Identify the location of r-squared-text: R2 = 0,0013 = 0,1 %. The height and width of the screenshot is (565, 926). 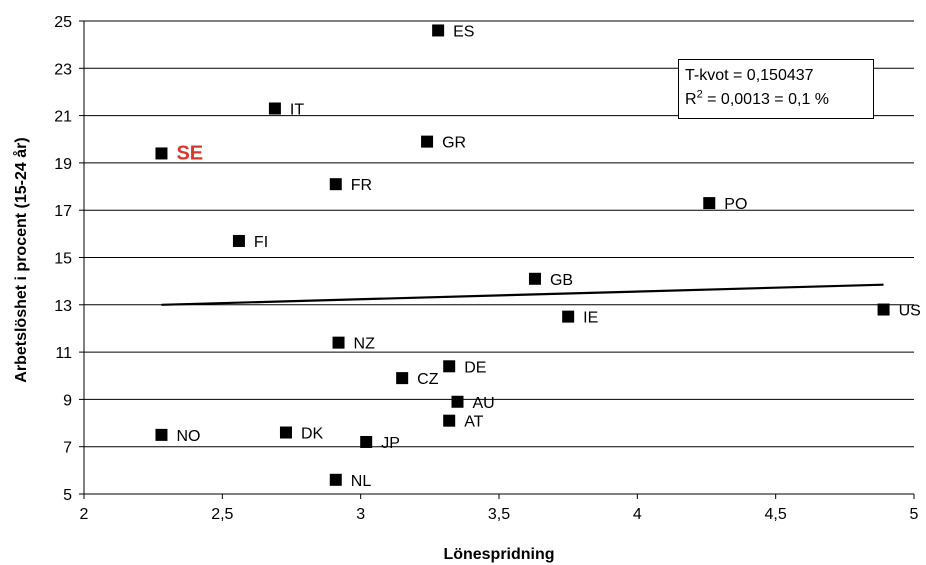
(776, 100).